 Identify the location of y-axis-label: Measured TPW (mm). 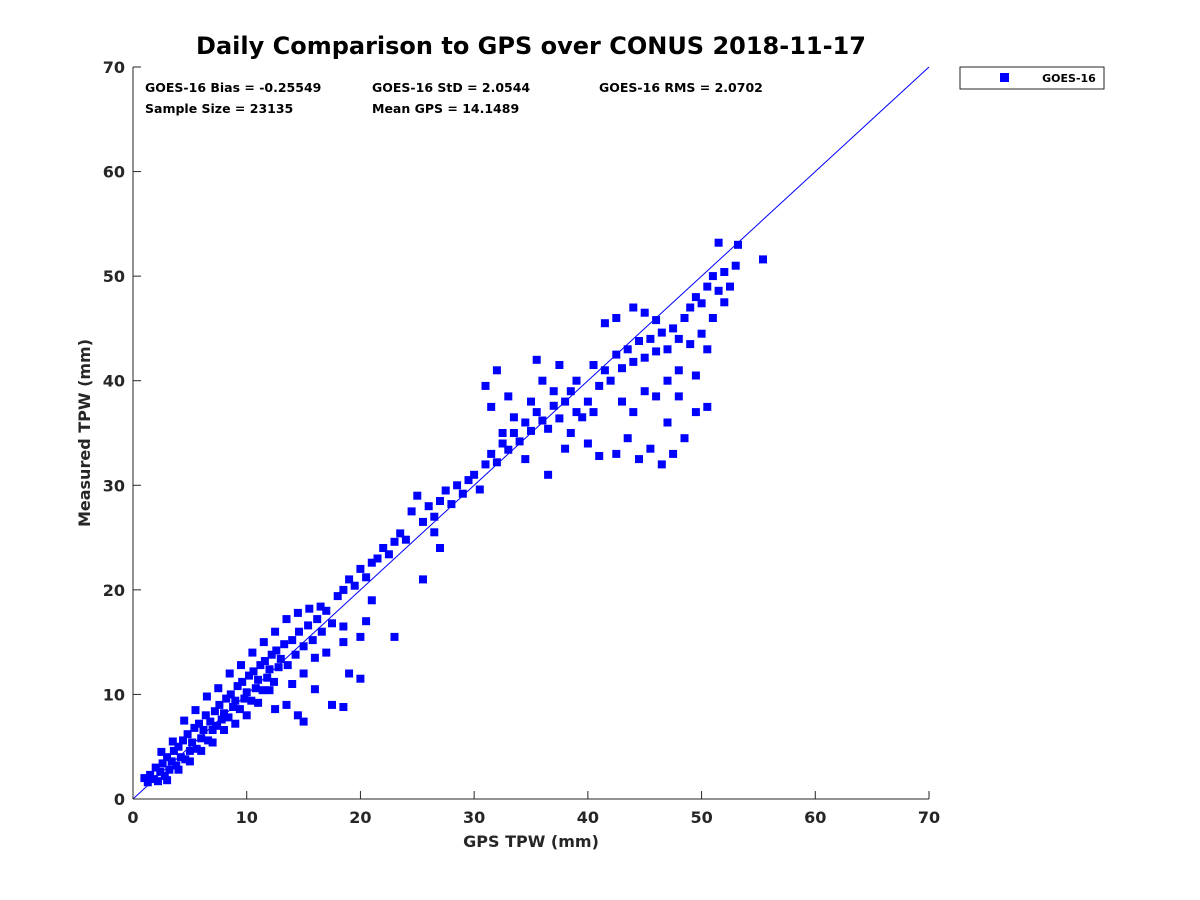
(84, 433).